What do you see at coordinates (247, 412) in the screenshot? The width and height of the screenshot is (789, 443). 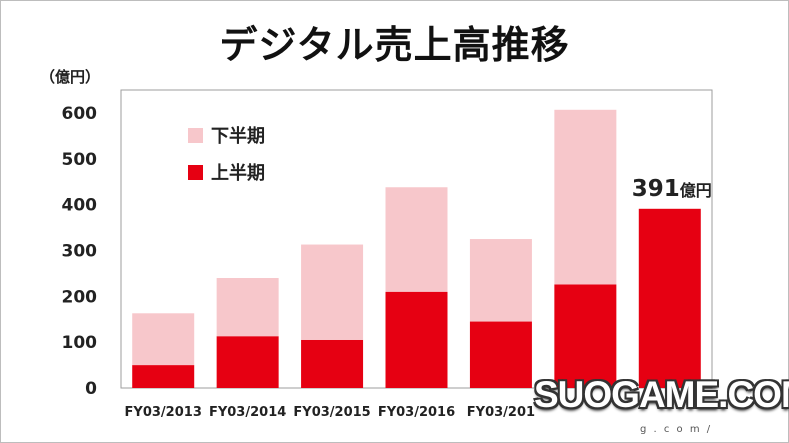 I see `x-tick-label: FY03/2014` at bounding box center [247, 412].